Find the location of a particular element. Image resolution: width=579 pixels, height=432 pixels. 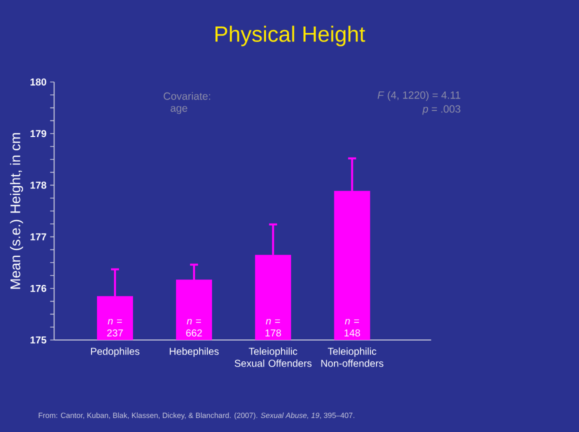

annotation: n = 237 is located at coordinates (115, 327).